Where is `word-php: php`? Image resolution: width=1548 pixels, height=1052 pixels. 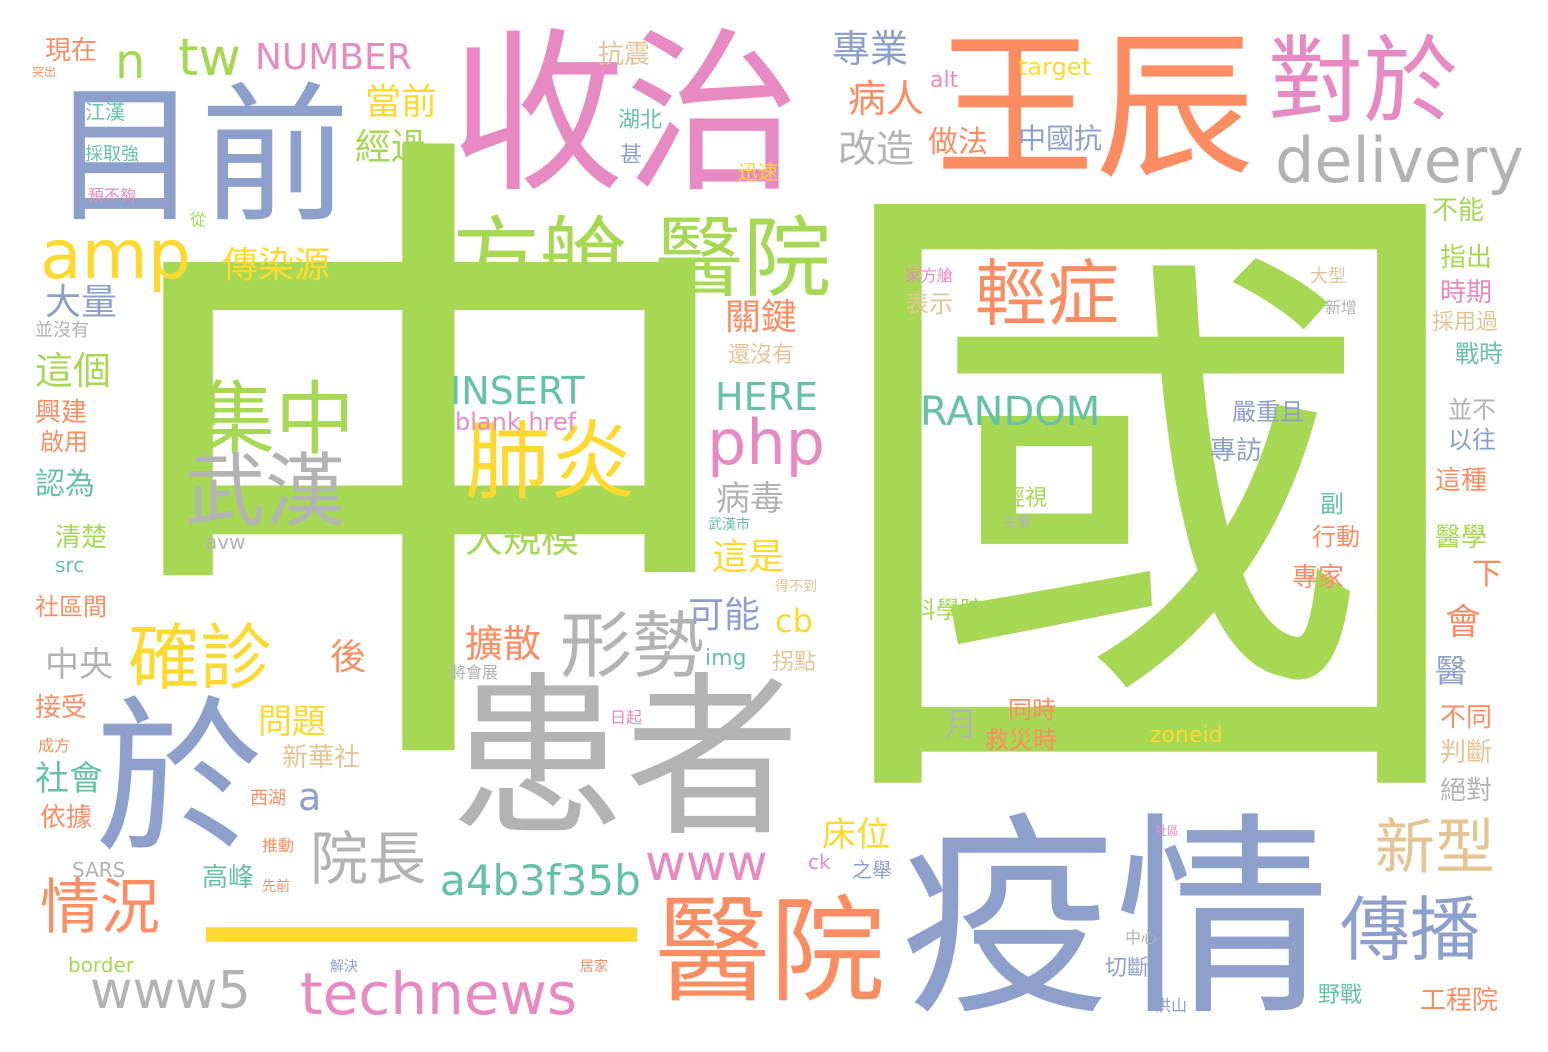
word-php: php is located at coordinates (766, 442).